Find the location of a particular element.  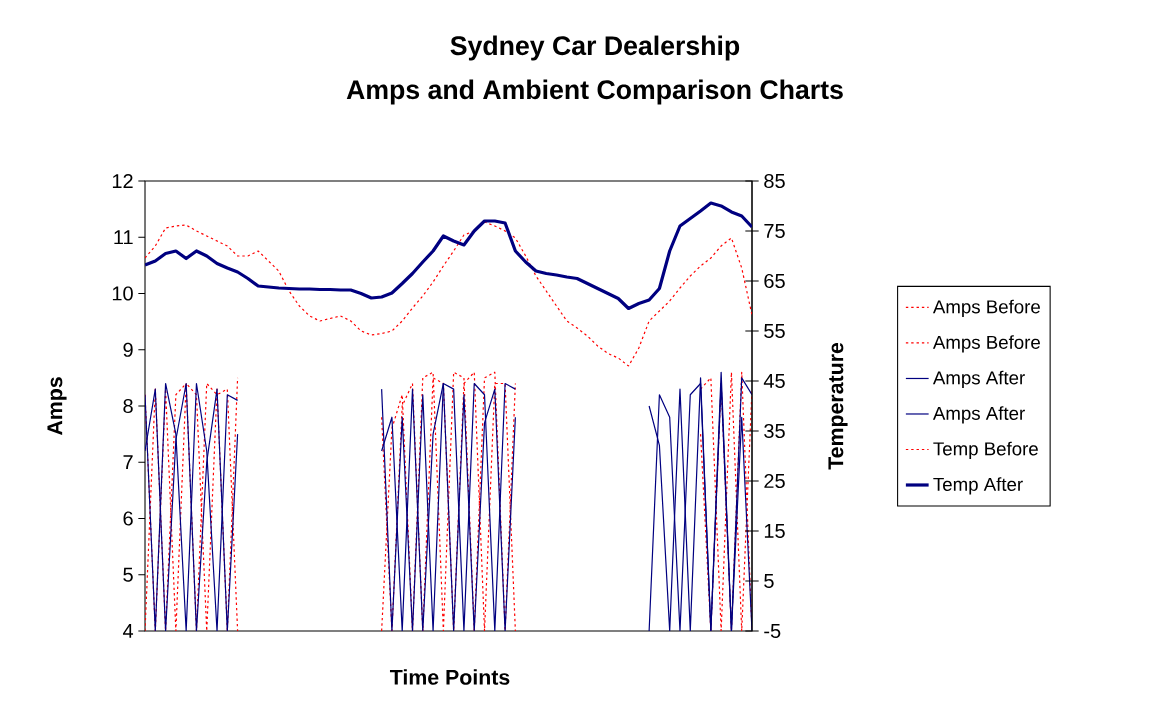

legend-label: Temp Before is located at coordinates (985, 450).